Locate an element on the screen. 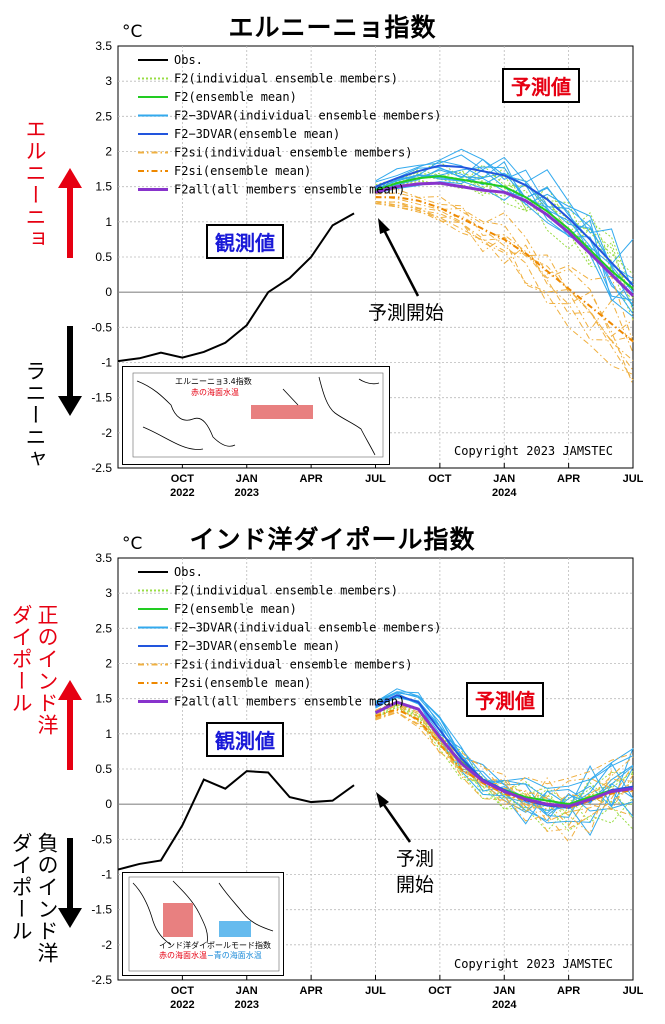  legend-label: F2(ensemble mean) is located at coordinates (235, 97).